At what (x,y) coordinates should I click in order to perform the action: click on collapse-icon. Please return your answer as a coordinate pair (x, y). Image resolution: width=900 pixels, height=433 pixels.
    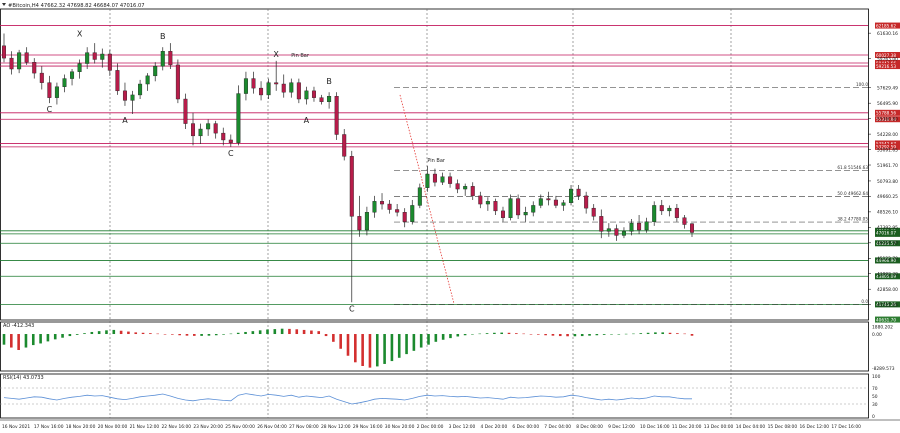
    Looking at the image, I should click on (4, 4).